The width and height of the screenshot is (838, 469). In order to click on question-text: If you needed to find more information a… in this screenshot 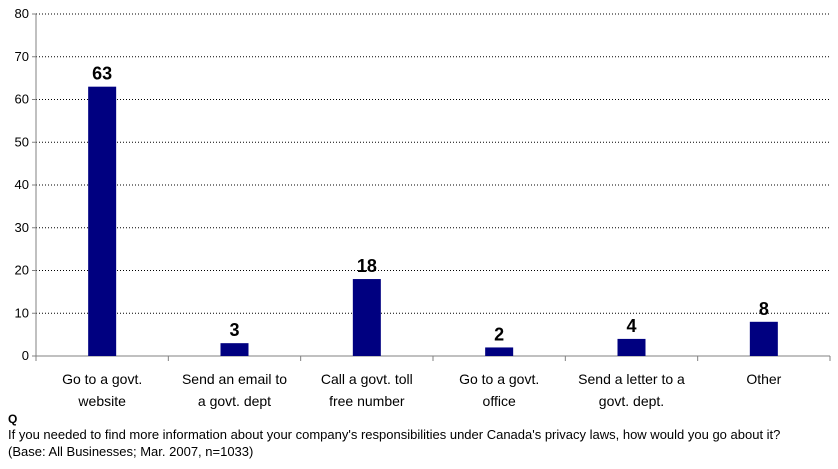, I will do `click(394, 434)`.